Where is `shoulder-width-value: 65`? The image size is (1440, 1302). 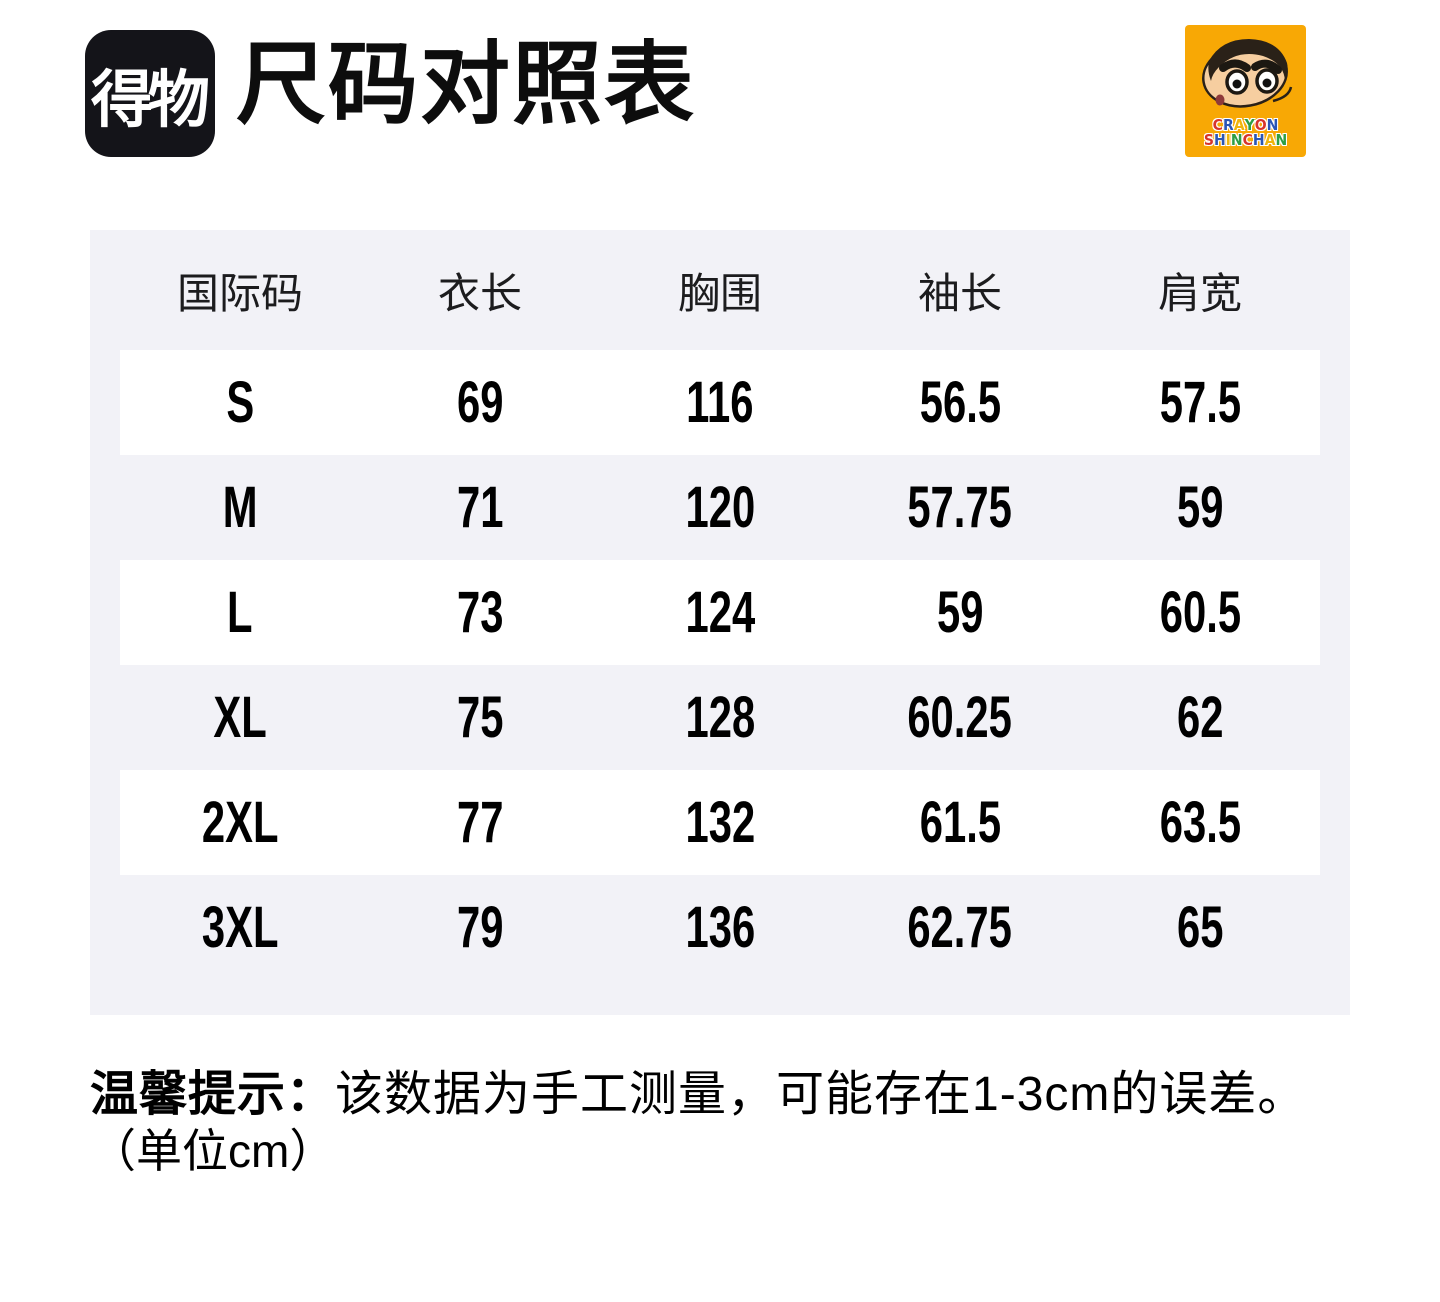
shoulder-width-value: 65 is located at coordinates (1200, 927).